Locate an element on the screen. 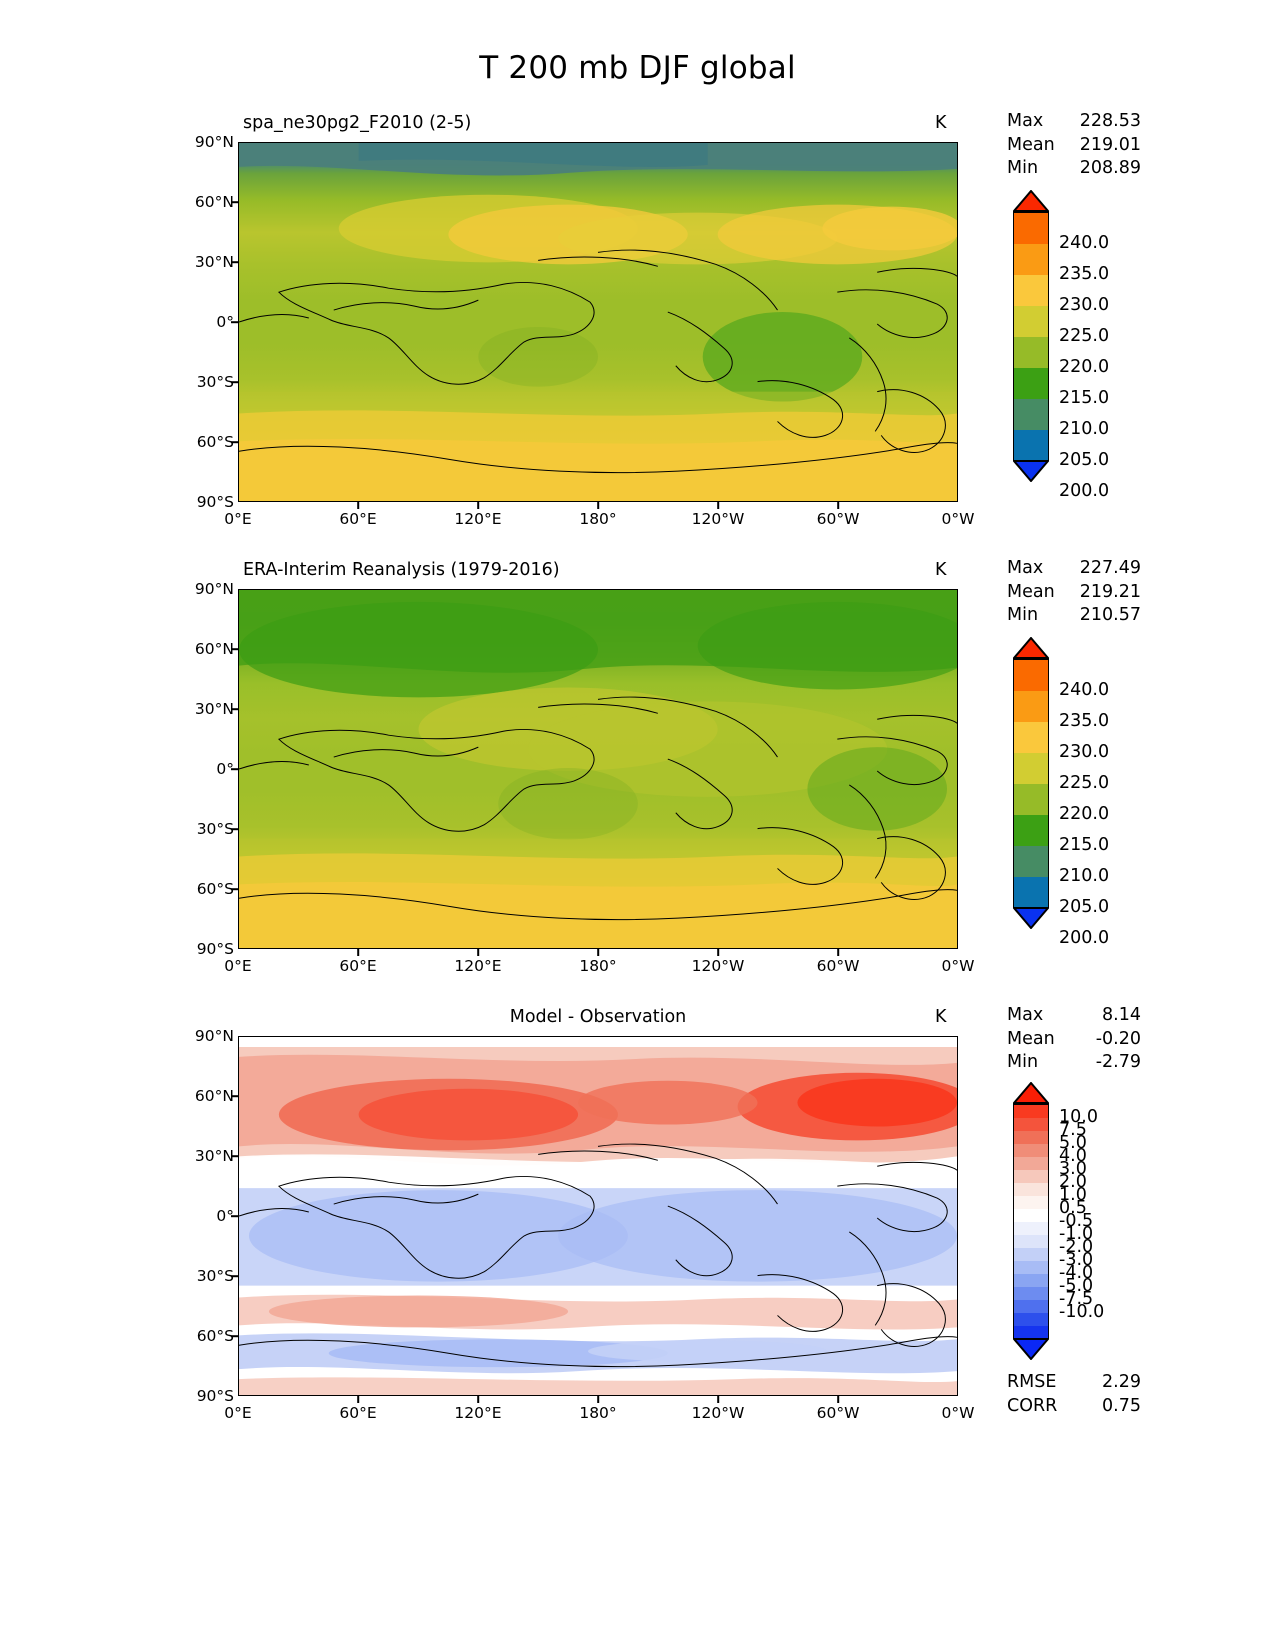  stat-value-min: 208.89 is located at coordinates (1110, 168).